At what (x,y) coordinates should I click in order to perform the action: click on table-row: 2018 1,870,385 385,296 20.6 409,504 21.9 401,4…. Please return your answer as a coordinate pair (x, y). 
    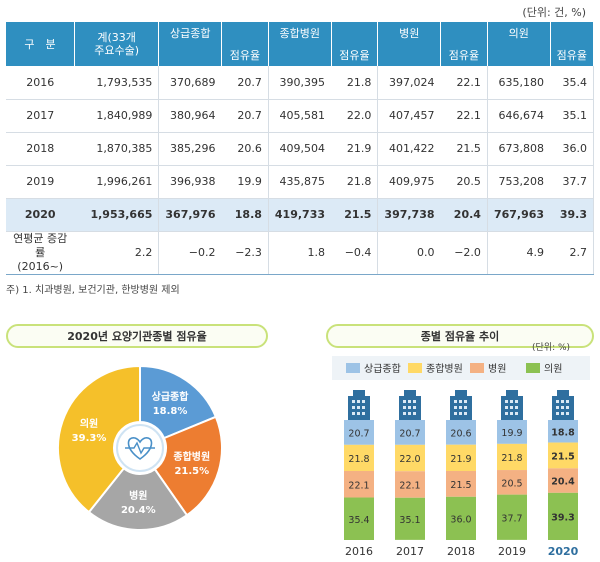
    Looking at the image, I should click on (300, 149).